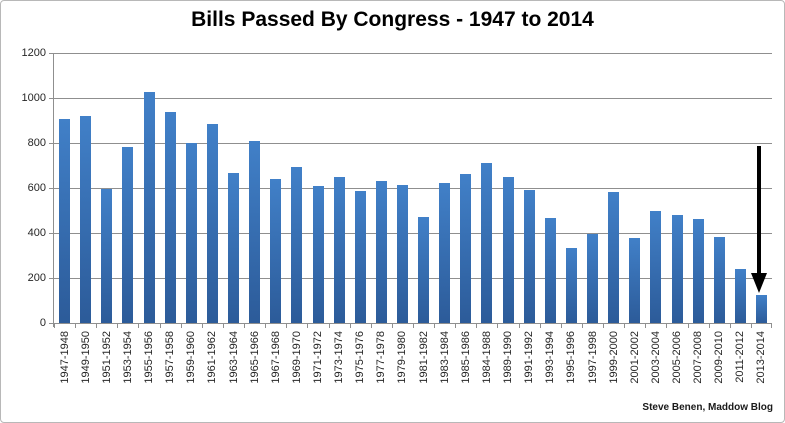 This screenshot has width=785, height=423. Describe the element at coordinates (444, 357) in the screenshot. I see `x-axis-category-label: 1983-1984` at that location.